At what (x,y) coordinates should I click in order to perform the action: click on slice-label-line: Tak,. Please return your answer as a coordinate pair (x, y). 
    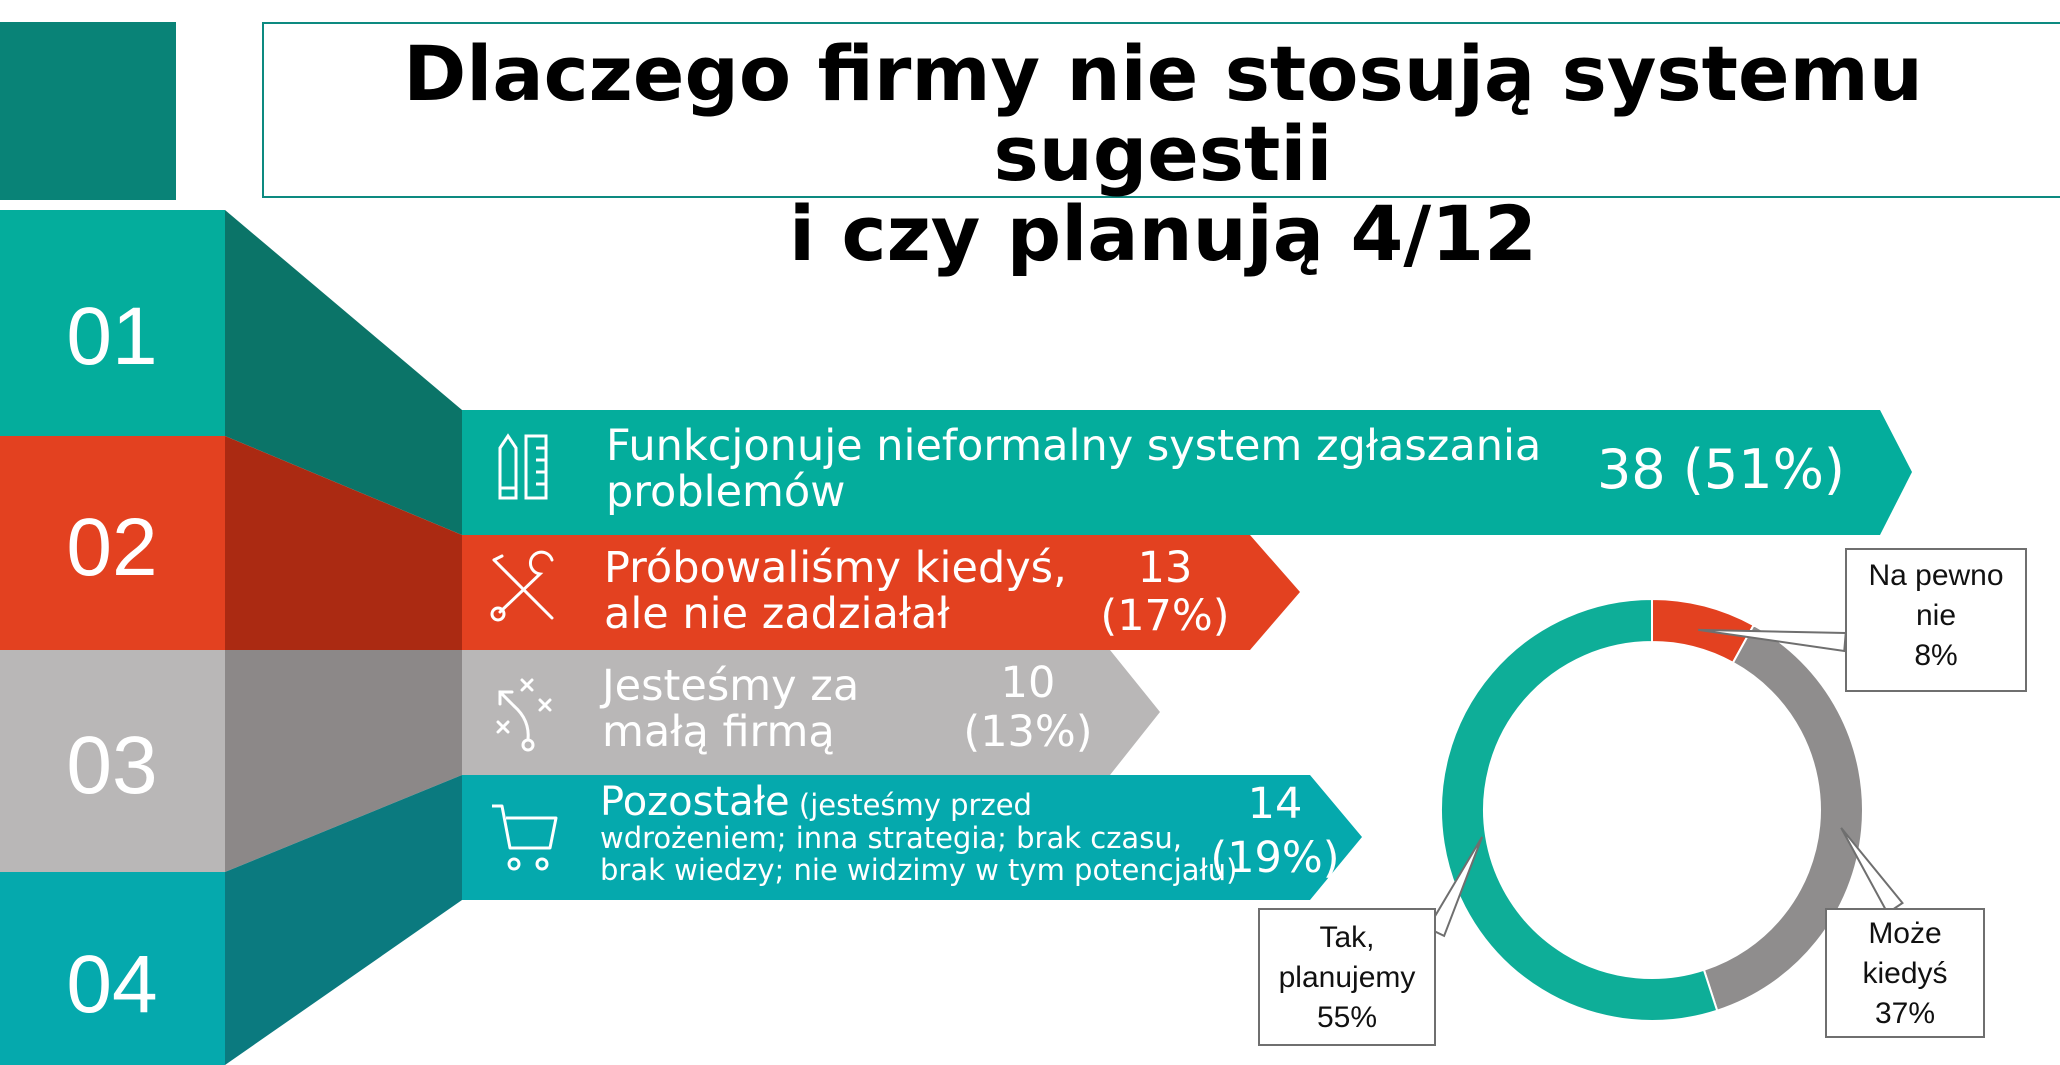
    Looking at the image, I should click on (1347, 937).